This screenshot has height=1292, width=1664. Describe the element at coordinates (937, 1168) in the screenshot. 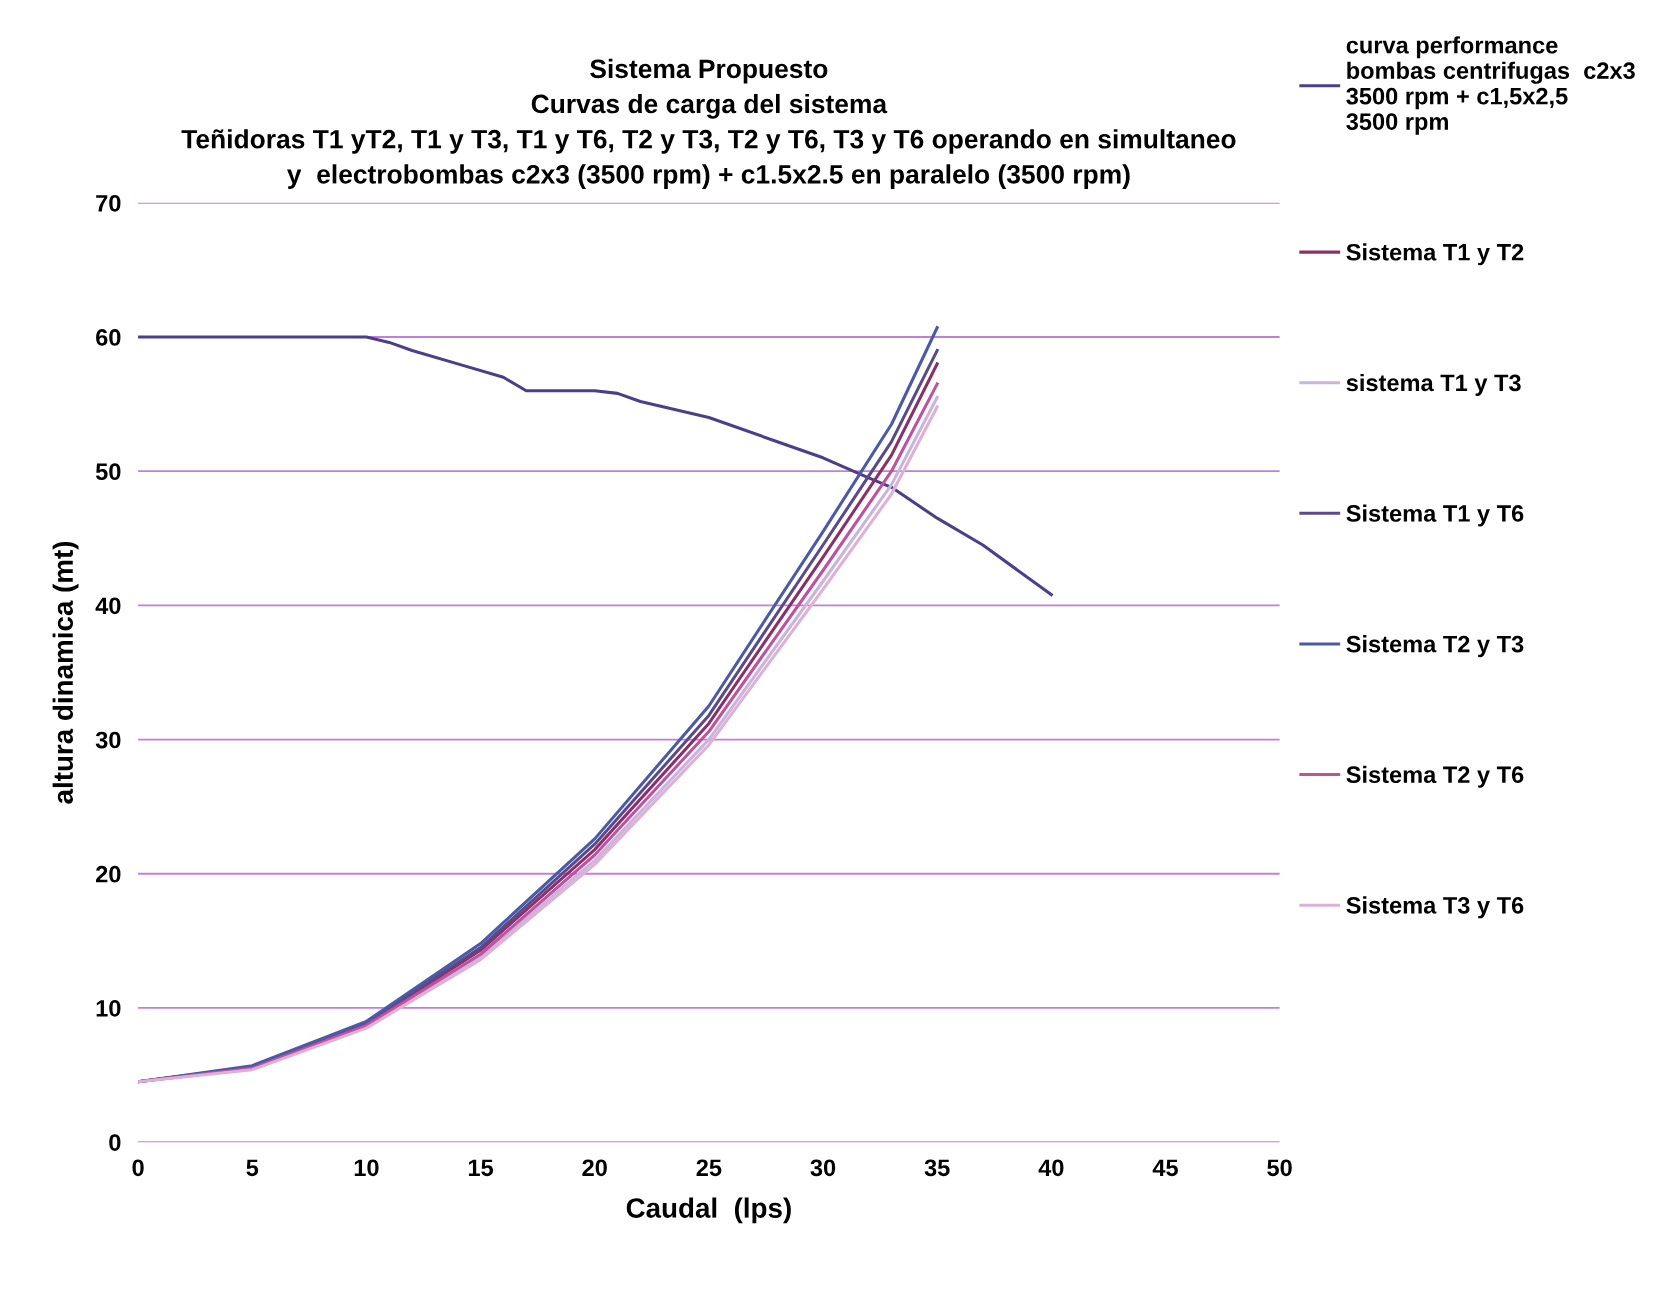

I see `x-tick-label: 35` at that location.